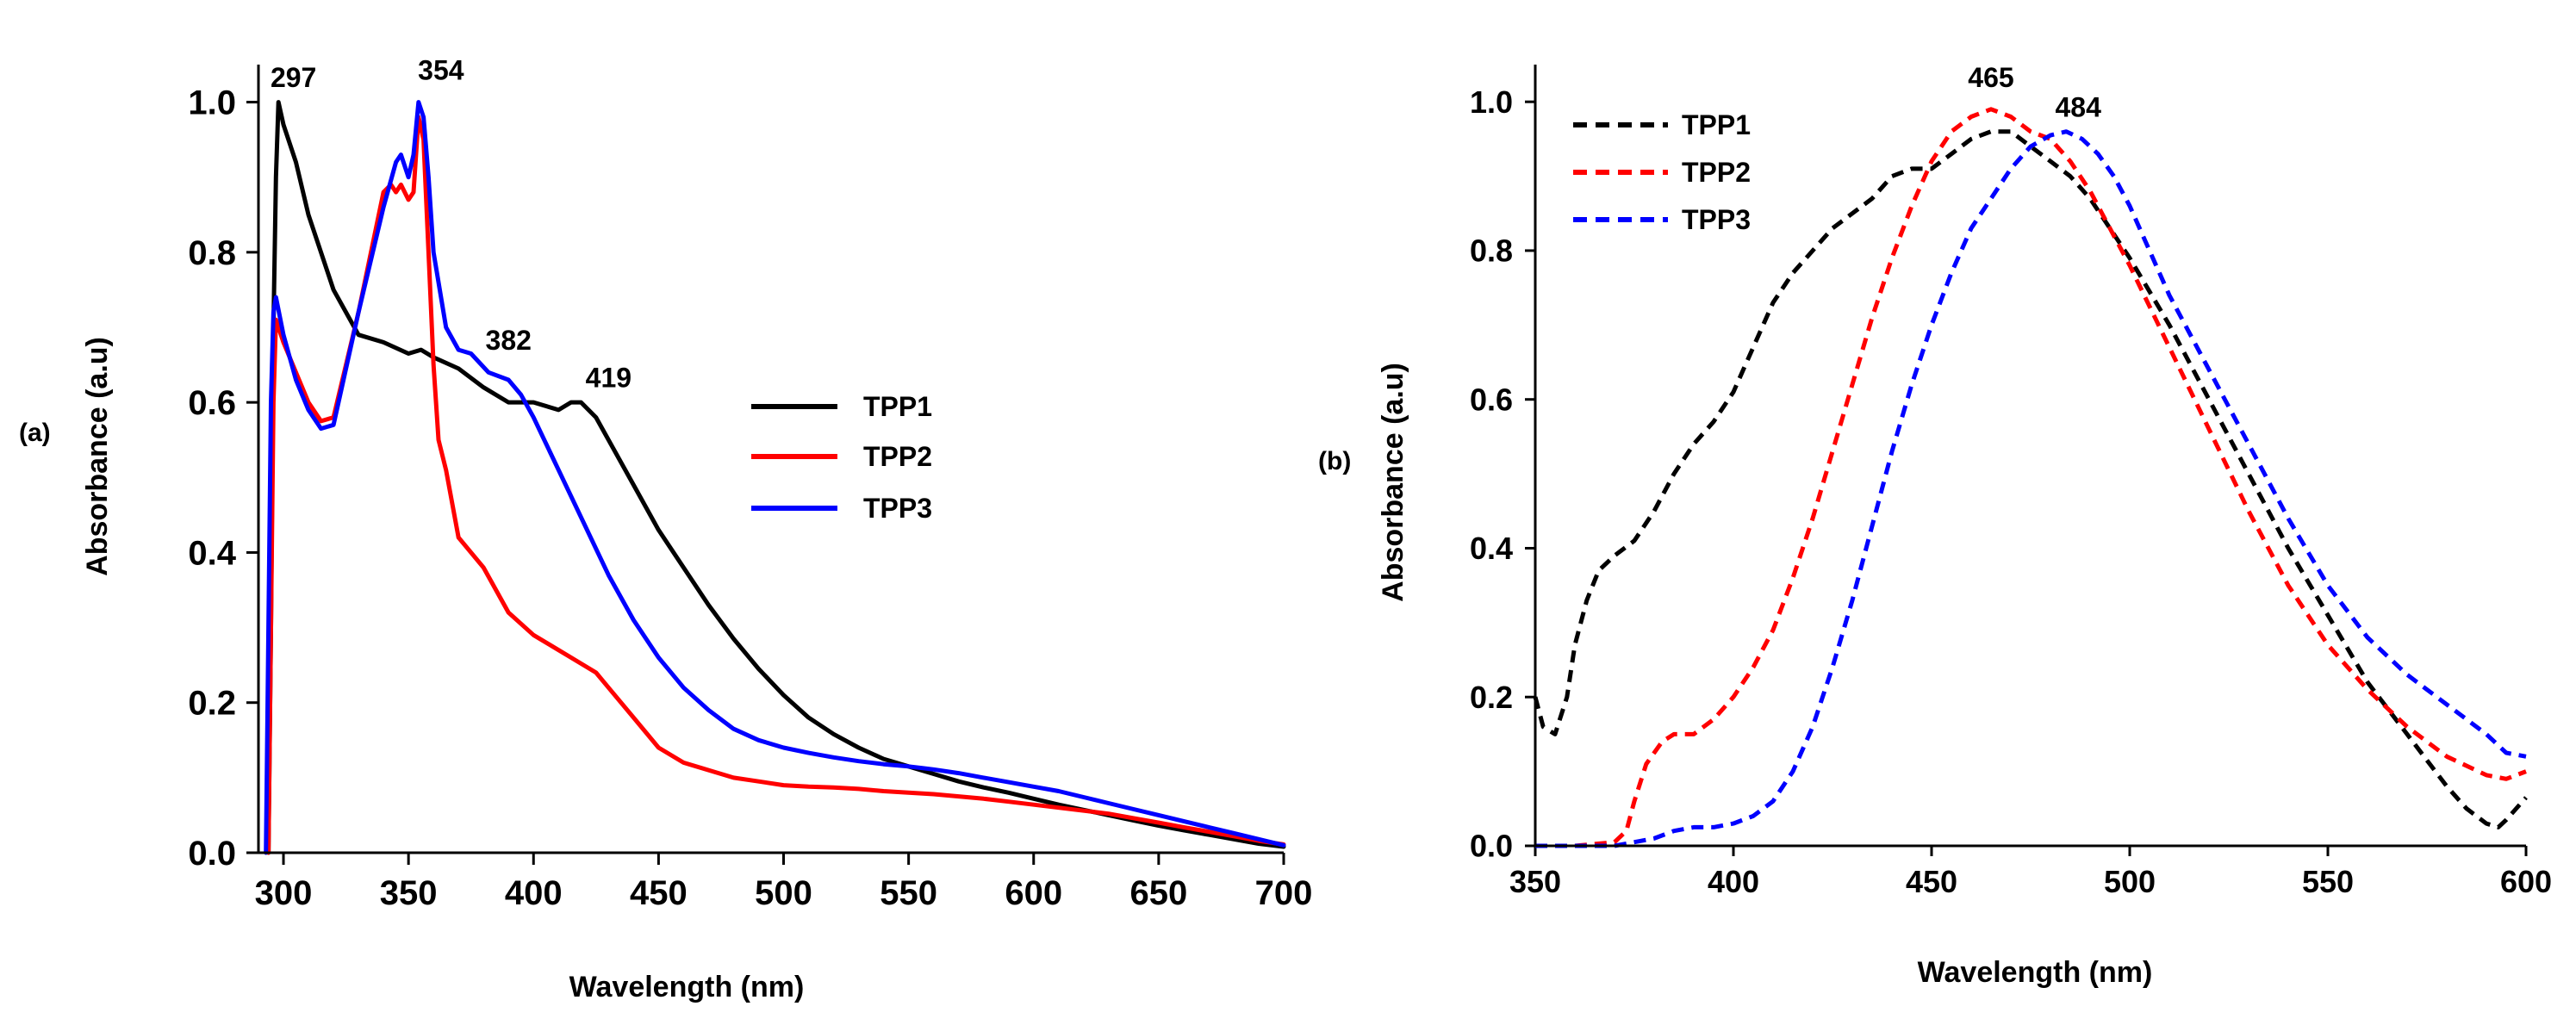 This screenshot has width=2576, height=1025. Describe the element at coordinates (1492, 102) in the screenshot. I see `panel-b-ytick-label: 1.0` at that location.